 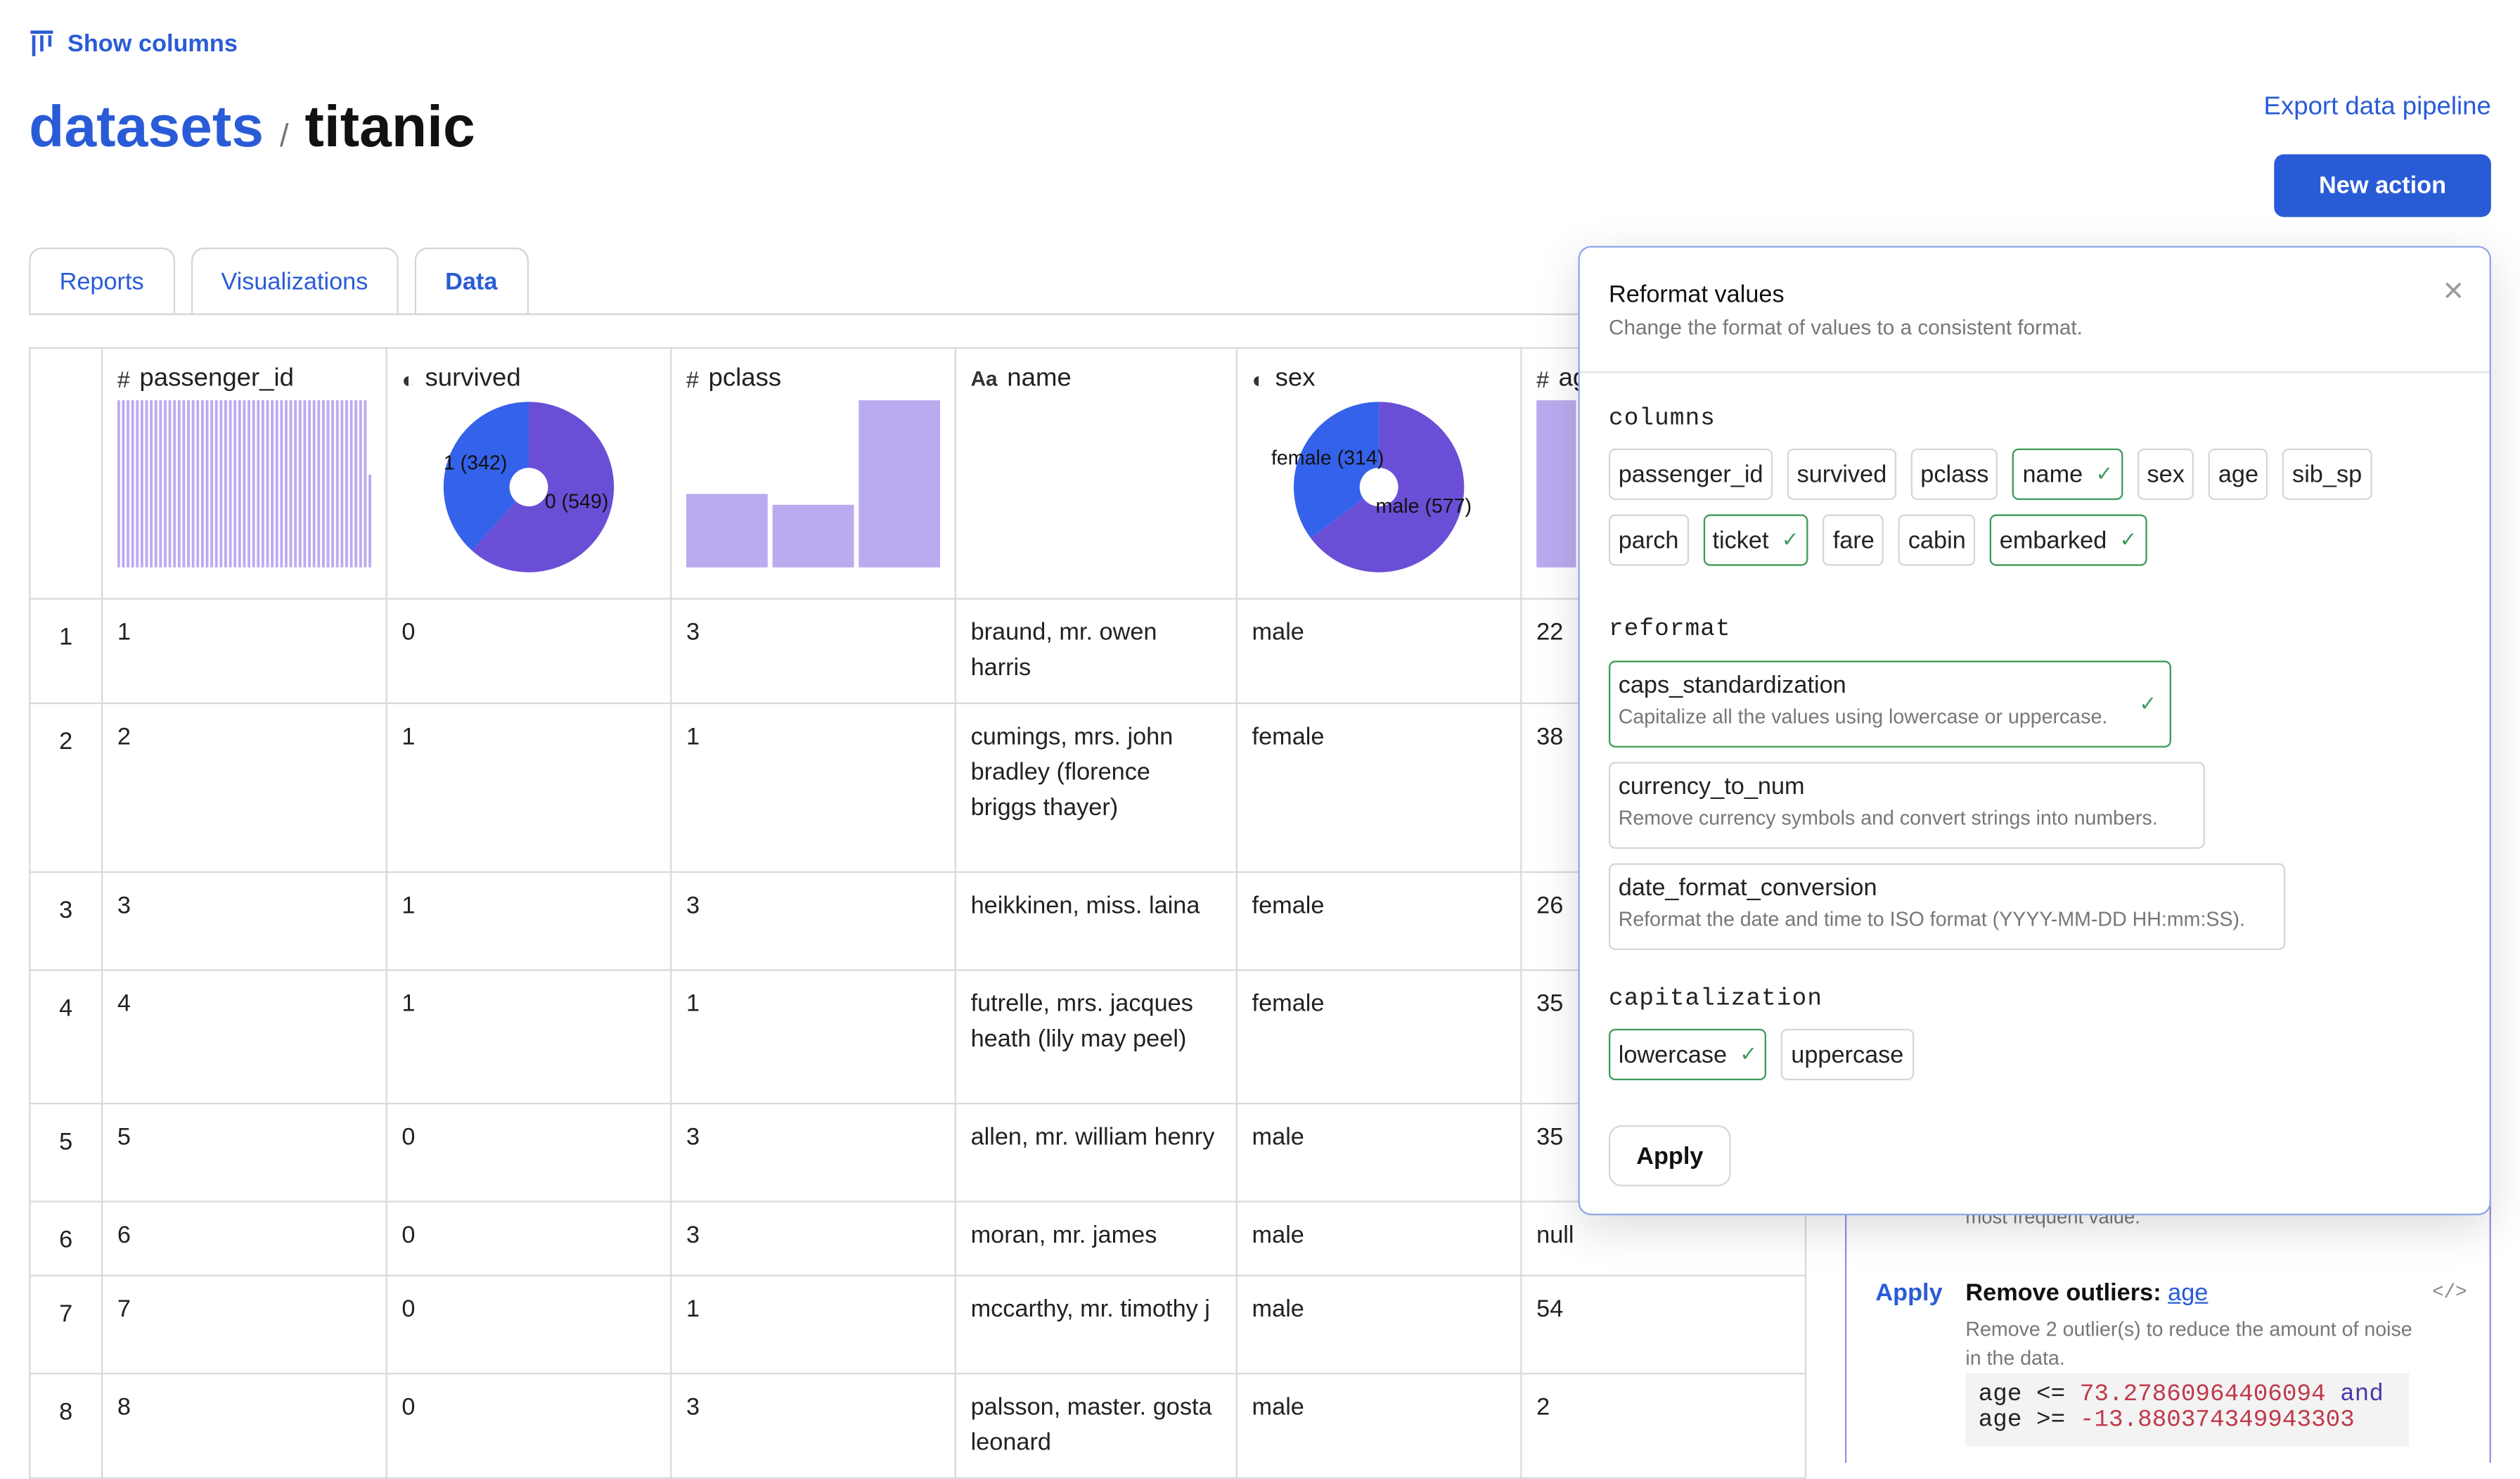 What do you see at coordinates (244, 474) in the screenshot?
I see `column-header-passenger-id: # passenger_id` at bounding box center [244, 474].